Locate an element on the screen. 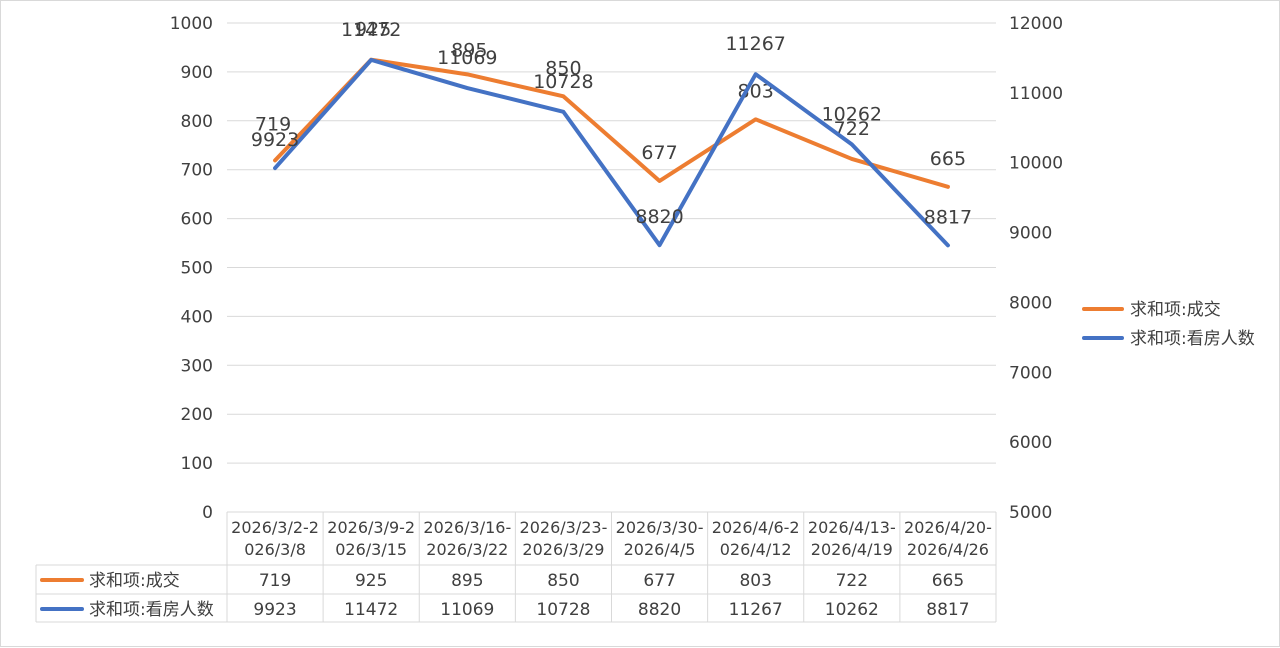 The width and height of the screenshot is (1280, 648). table-cell: 8820 is located at coordinates (659, 610).